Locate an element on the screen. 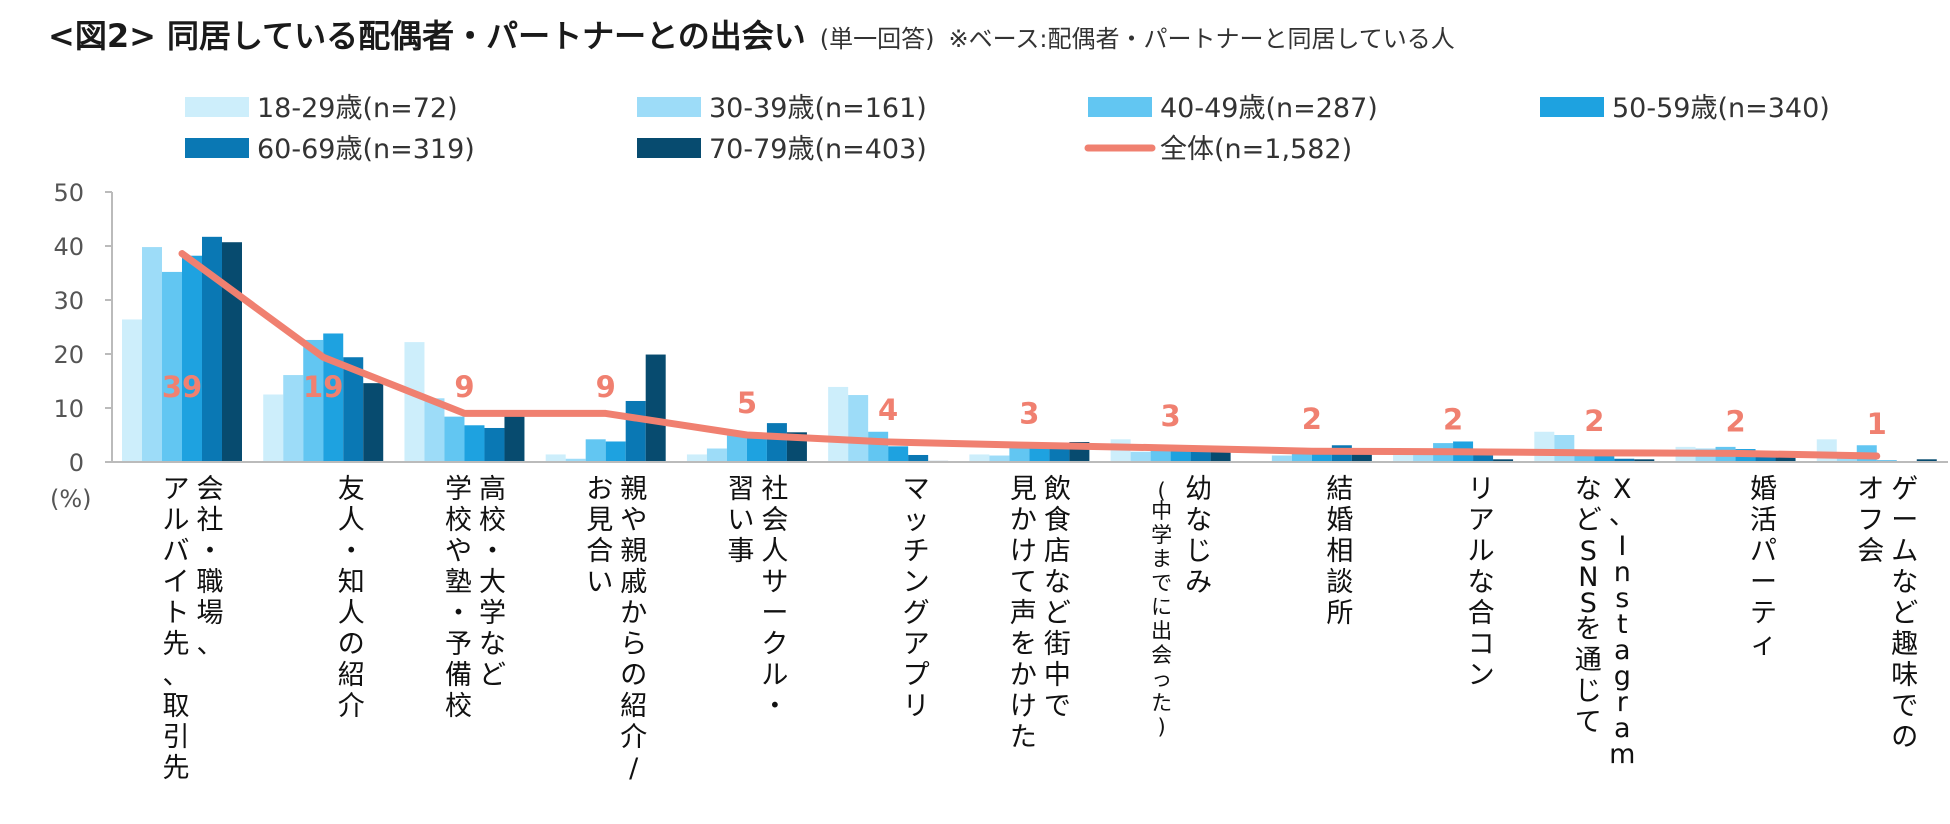 The height and width of the screenshot is (824, 1950). total-value-label-2: 19 is located at coordinates (323, 387).